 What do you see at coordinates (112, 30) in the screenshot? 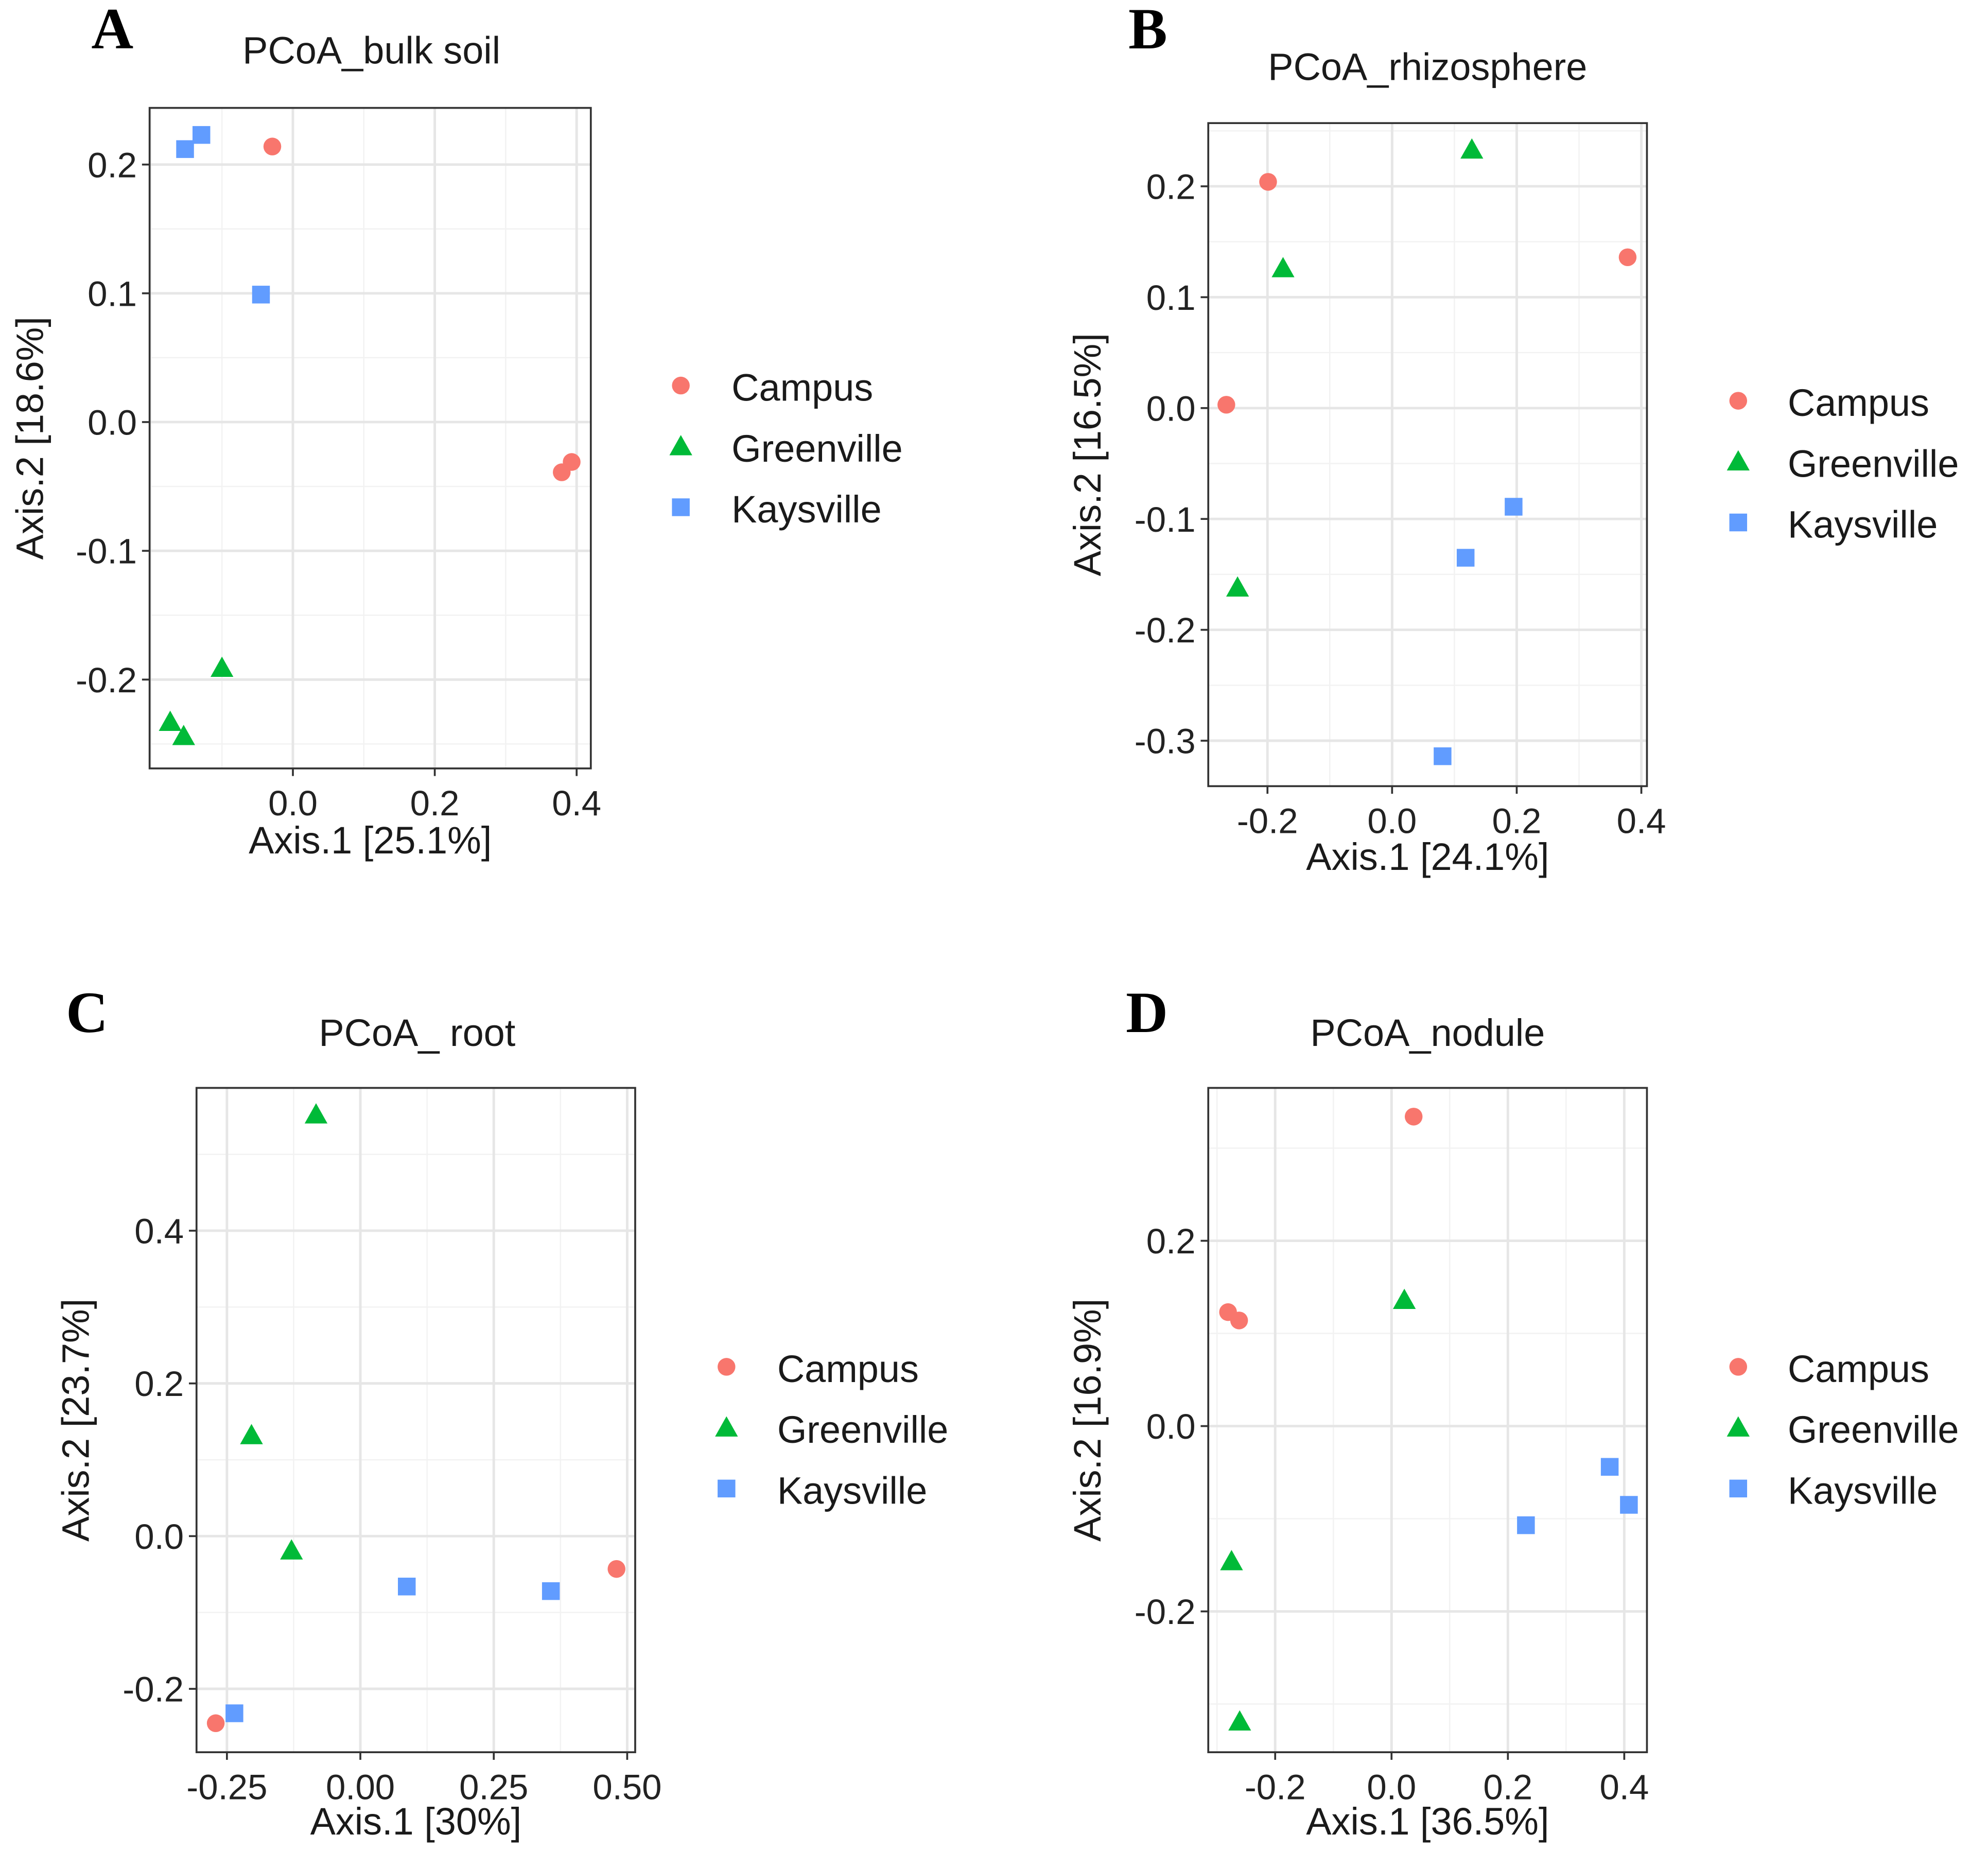
I see `panel-letter: A` at bounding box center [112, 30].